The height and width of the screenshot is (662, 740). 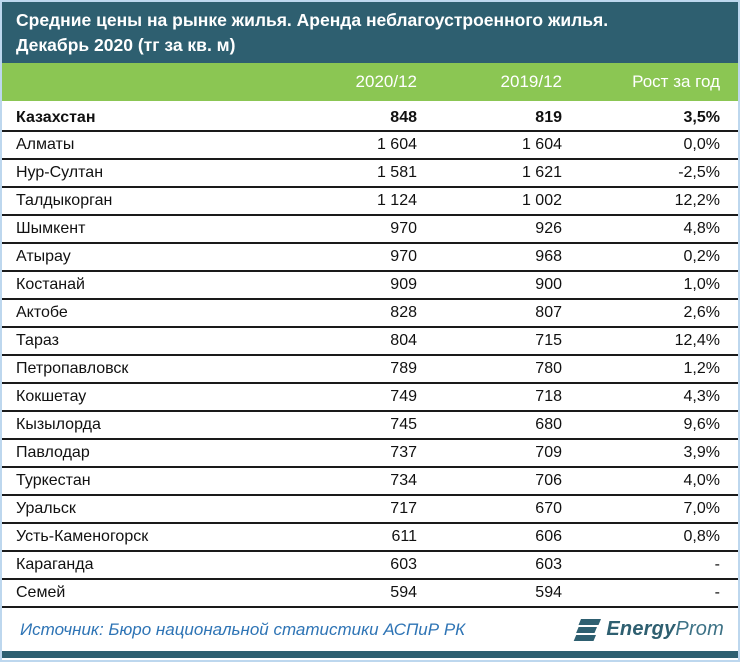 What do you see at coordinates (650, 285) in the screenshot?
I see `growth-cell: 1,0%` at bounding box center [650, 285].